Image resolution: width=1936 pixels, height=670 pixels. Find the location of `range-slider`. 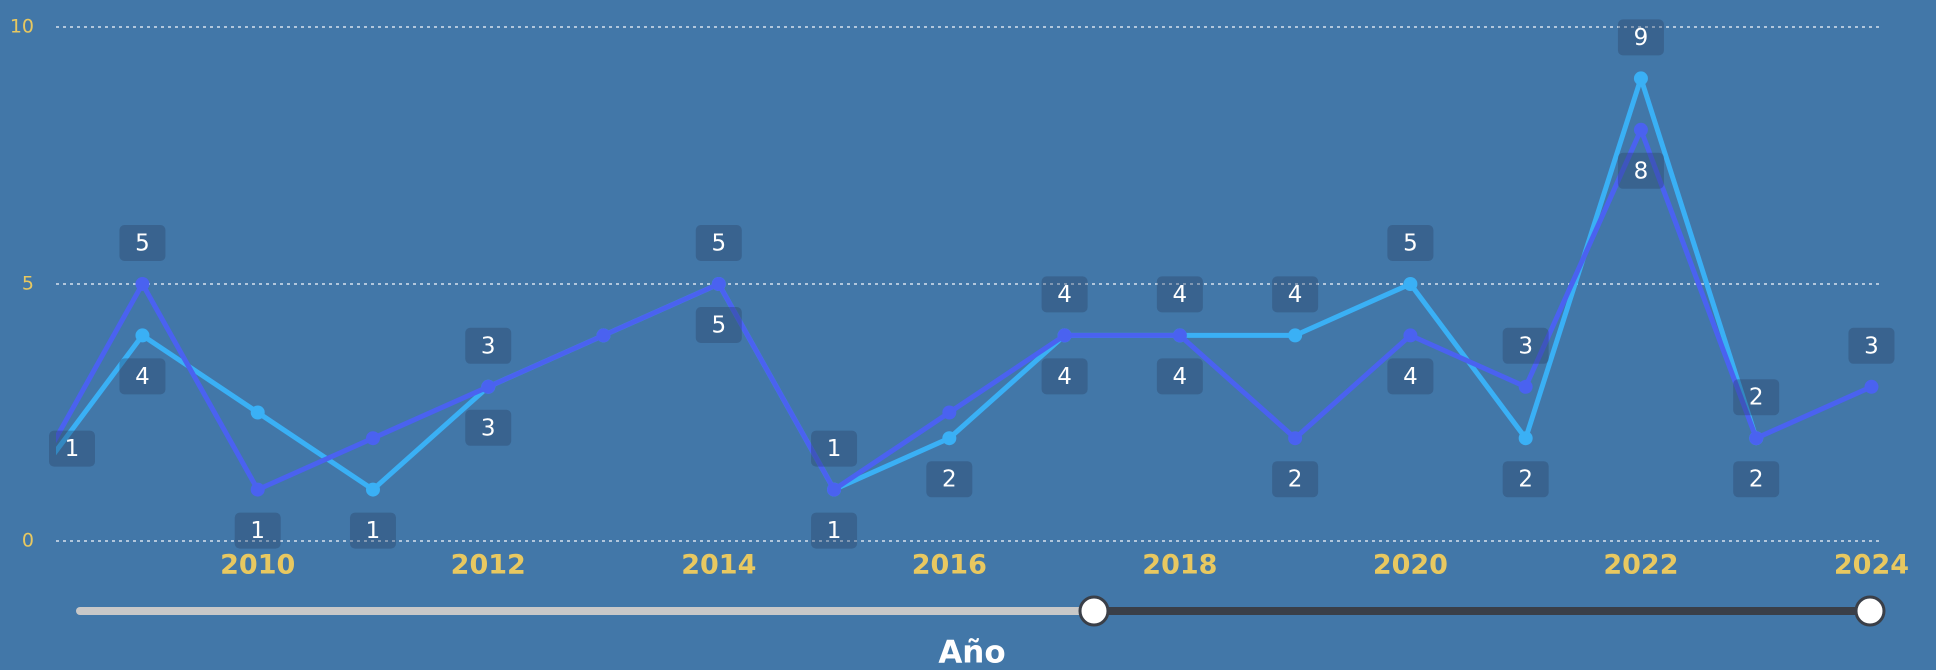

range-slider is located at coordinates (981, 611).